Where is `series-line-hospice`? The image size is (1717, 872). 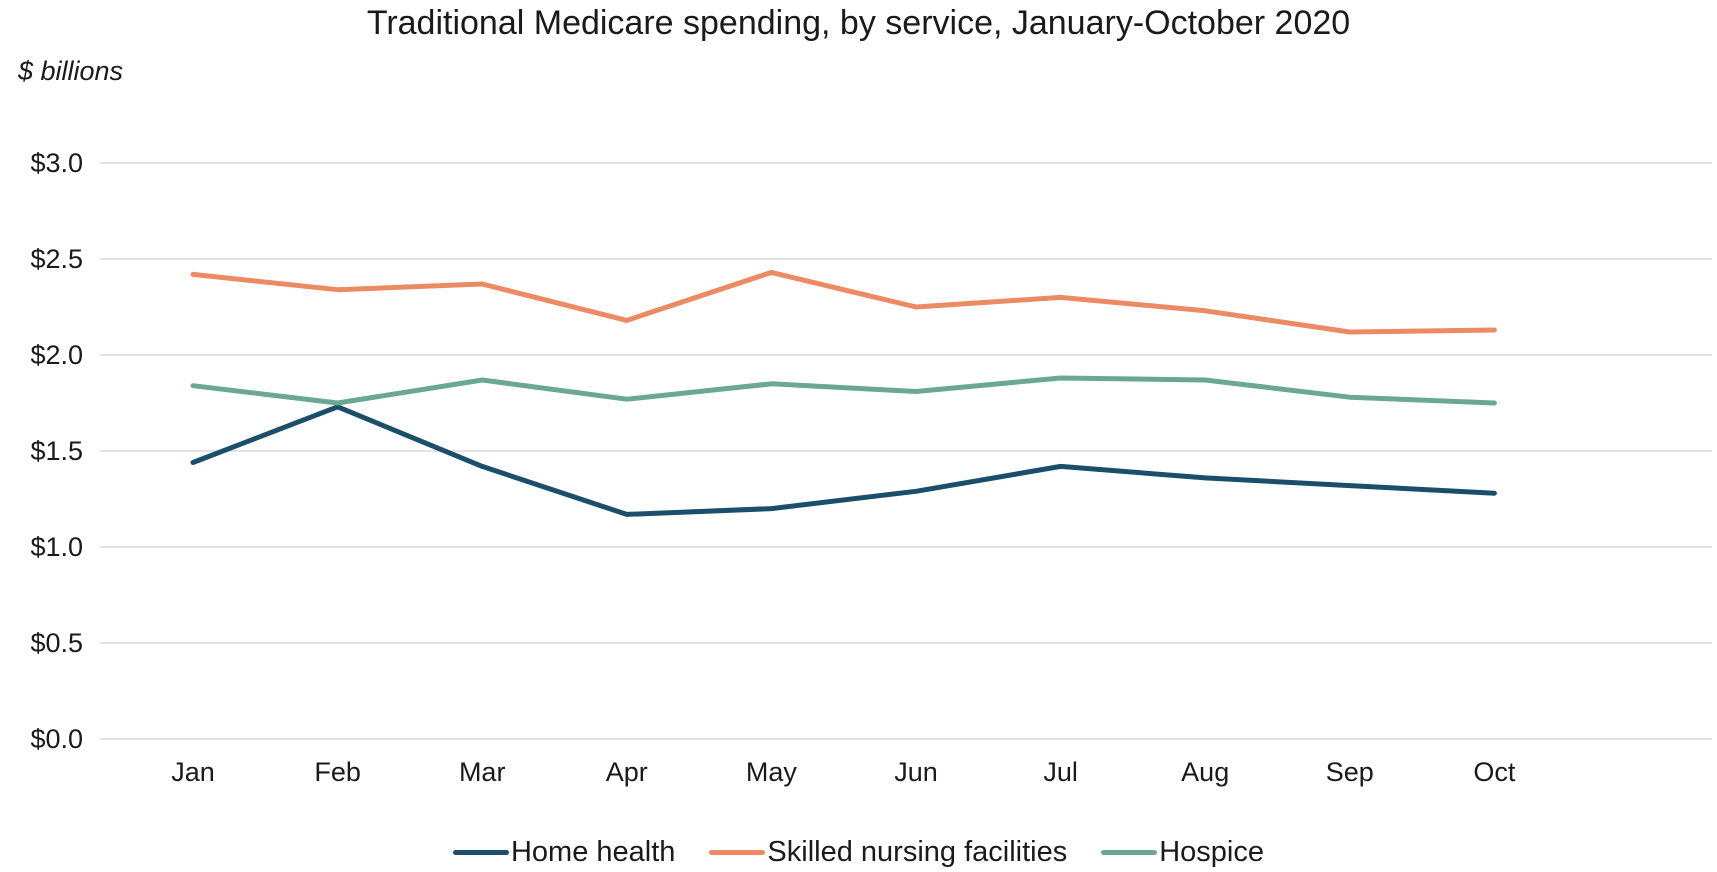
series-line-hospice is located at coordinates (843, 390).